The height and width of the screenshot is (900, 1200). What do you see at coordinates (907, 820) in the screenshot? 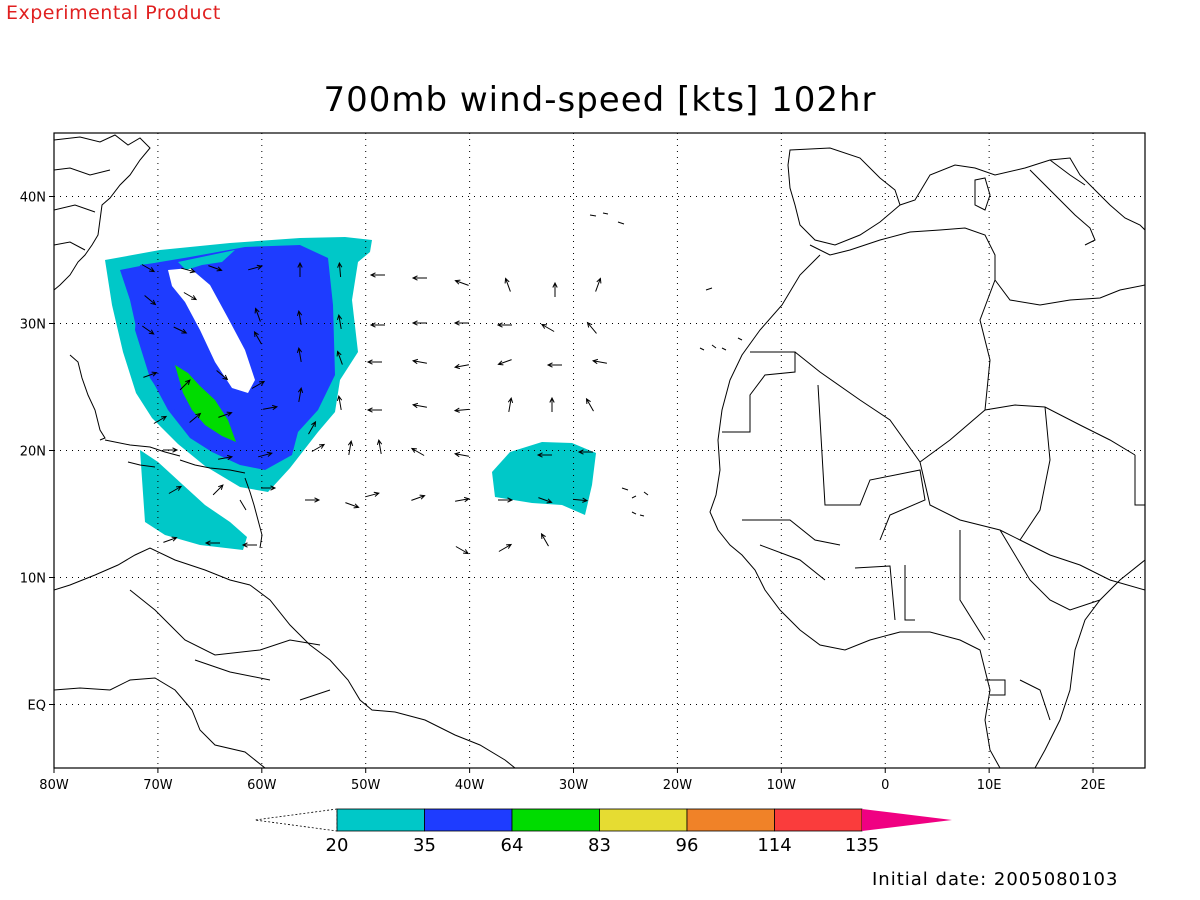
I see `colorbar-over-triangle` at bounding box center [907, 820].